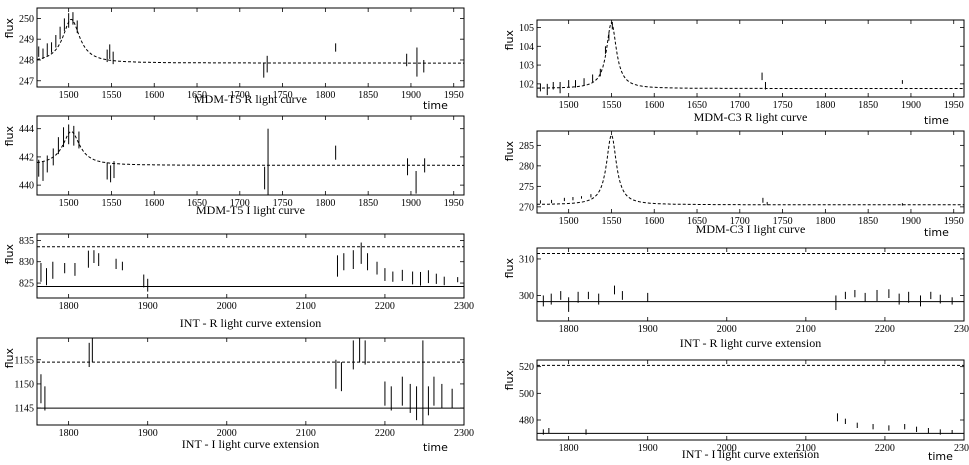 The height and width of the screenshot is (465, 969). I want to click on y-tick-label: 275, so click(526, 187).